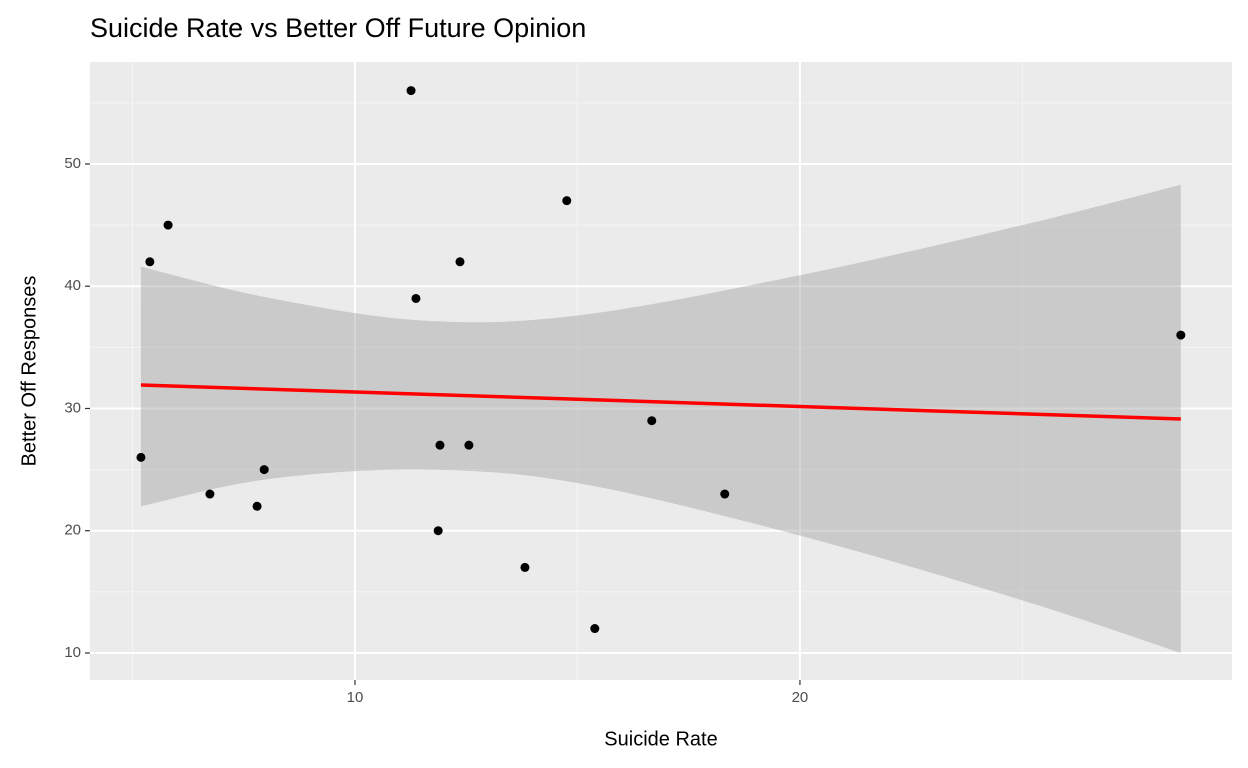 Image resolution: width=1248 pixels, height=768 pixels. I want to click on y-tick-label: 30, so click(72, 407).